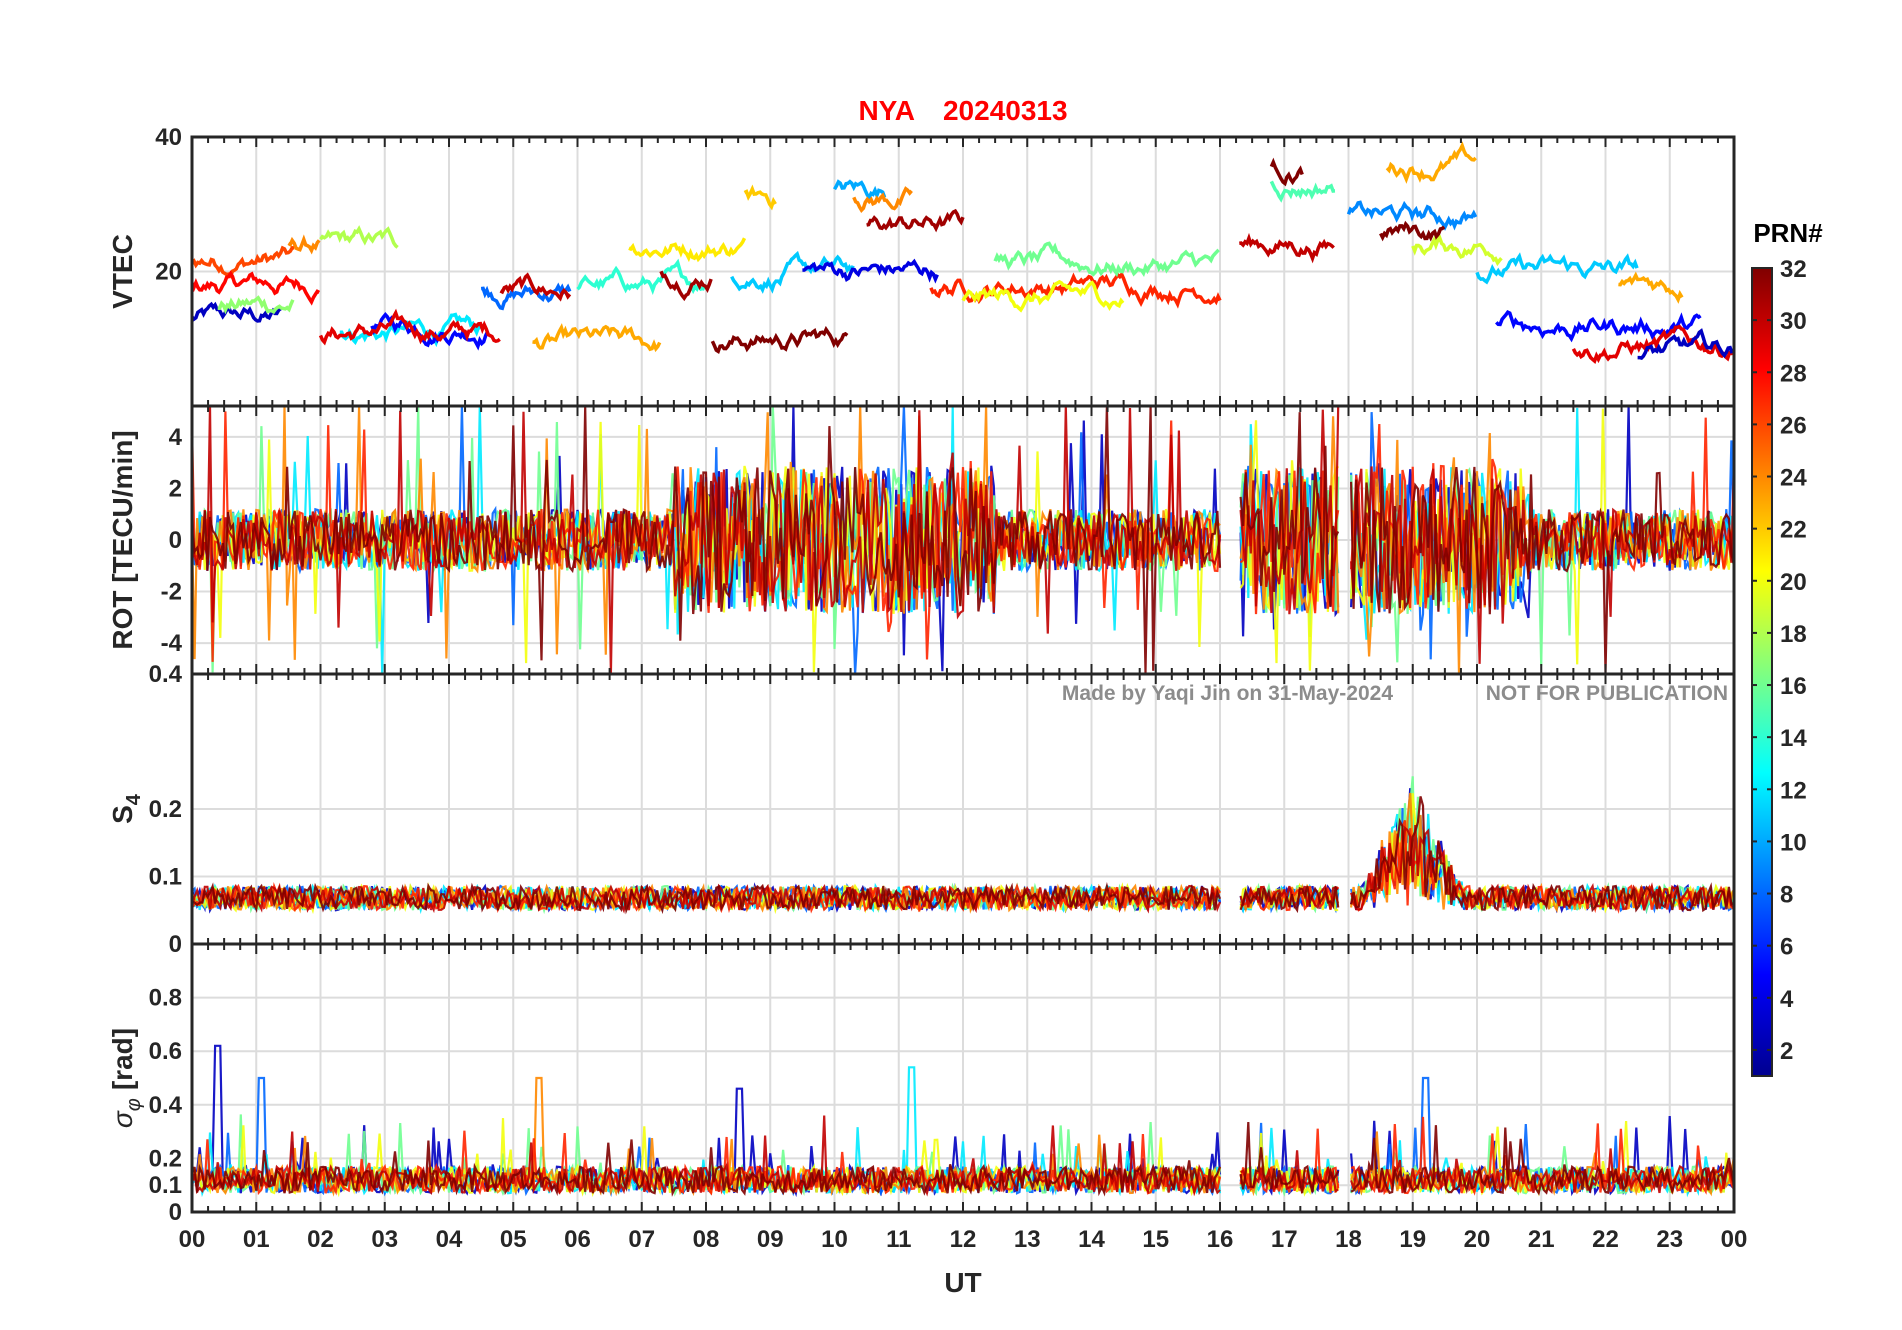 The width and height of the screenshot is (1902, 1330). Describe the element at coordinates (641, 1239) in the screenshot. I see `x-tick-label: 07` at that location.